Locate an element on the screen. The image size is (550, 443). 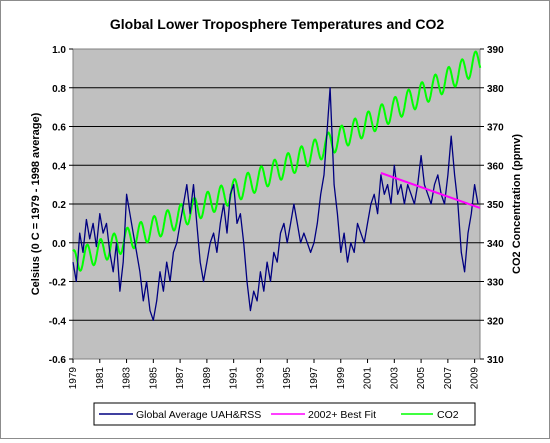
right-tick-label: 350 is located at coordinates (495, 205).